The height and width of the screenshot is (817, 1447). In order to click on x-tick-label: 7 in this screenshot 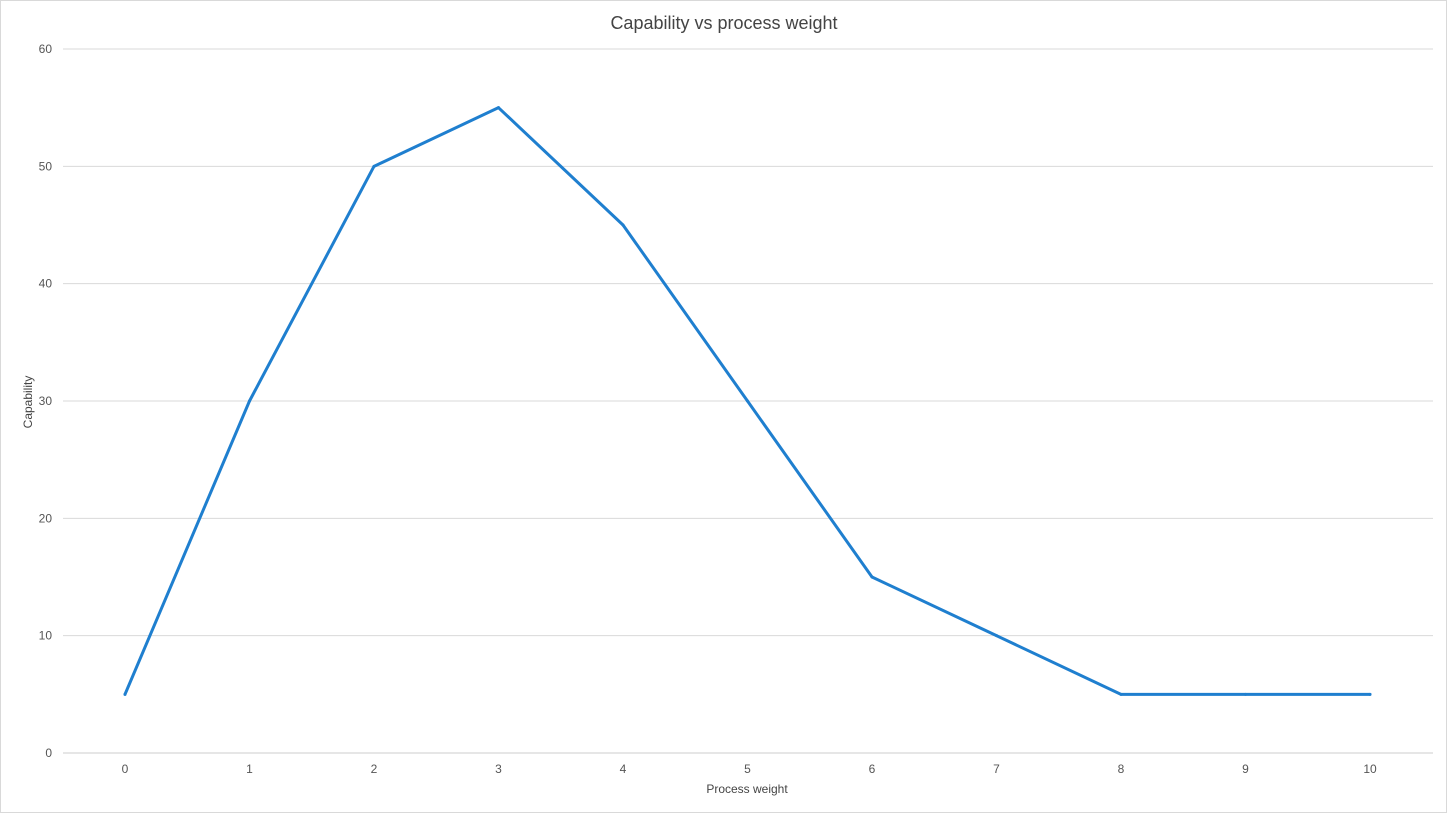, I will do `click(996, 769)`.